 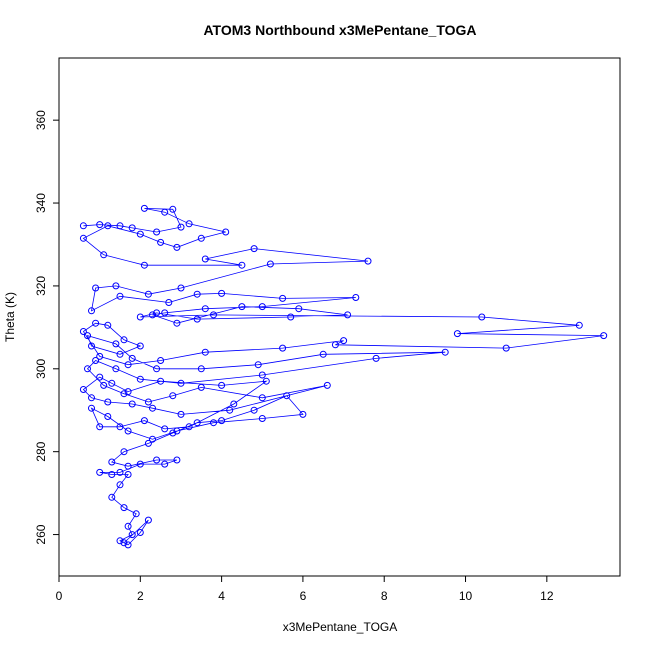 What do you see at coordinates (466, 596) in the screenshot?
I see `x-tick-label: 10` at bounding box center [466, 596].